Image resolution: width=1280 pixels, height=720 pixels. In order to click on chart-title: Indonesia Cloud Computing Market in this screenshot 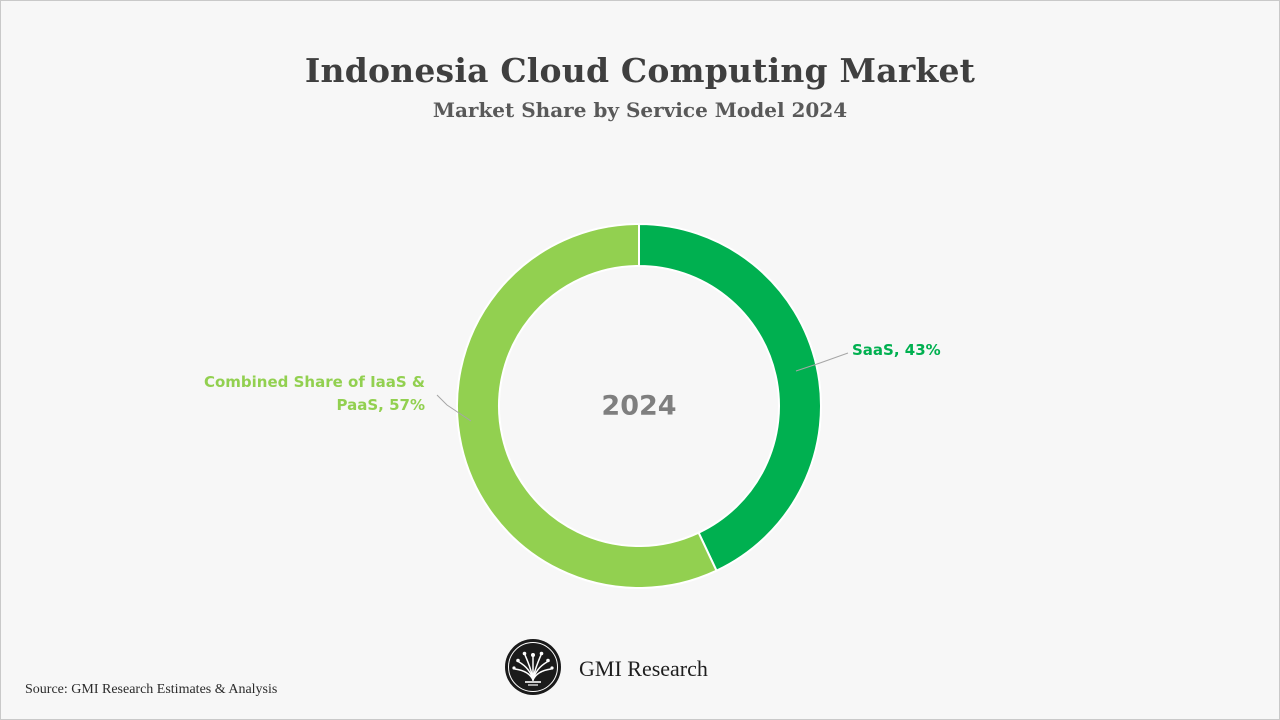, I will do `click(640, 70)`.